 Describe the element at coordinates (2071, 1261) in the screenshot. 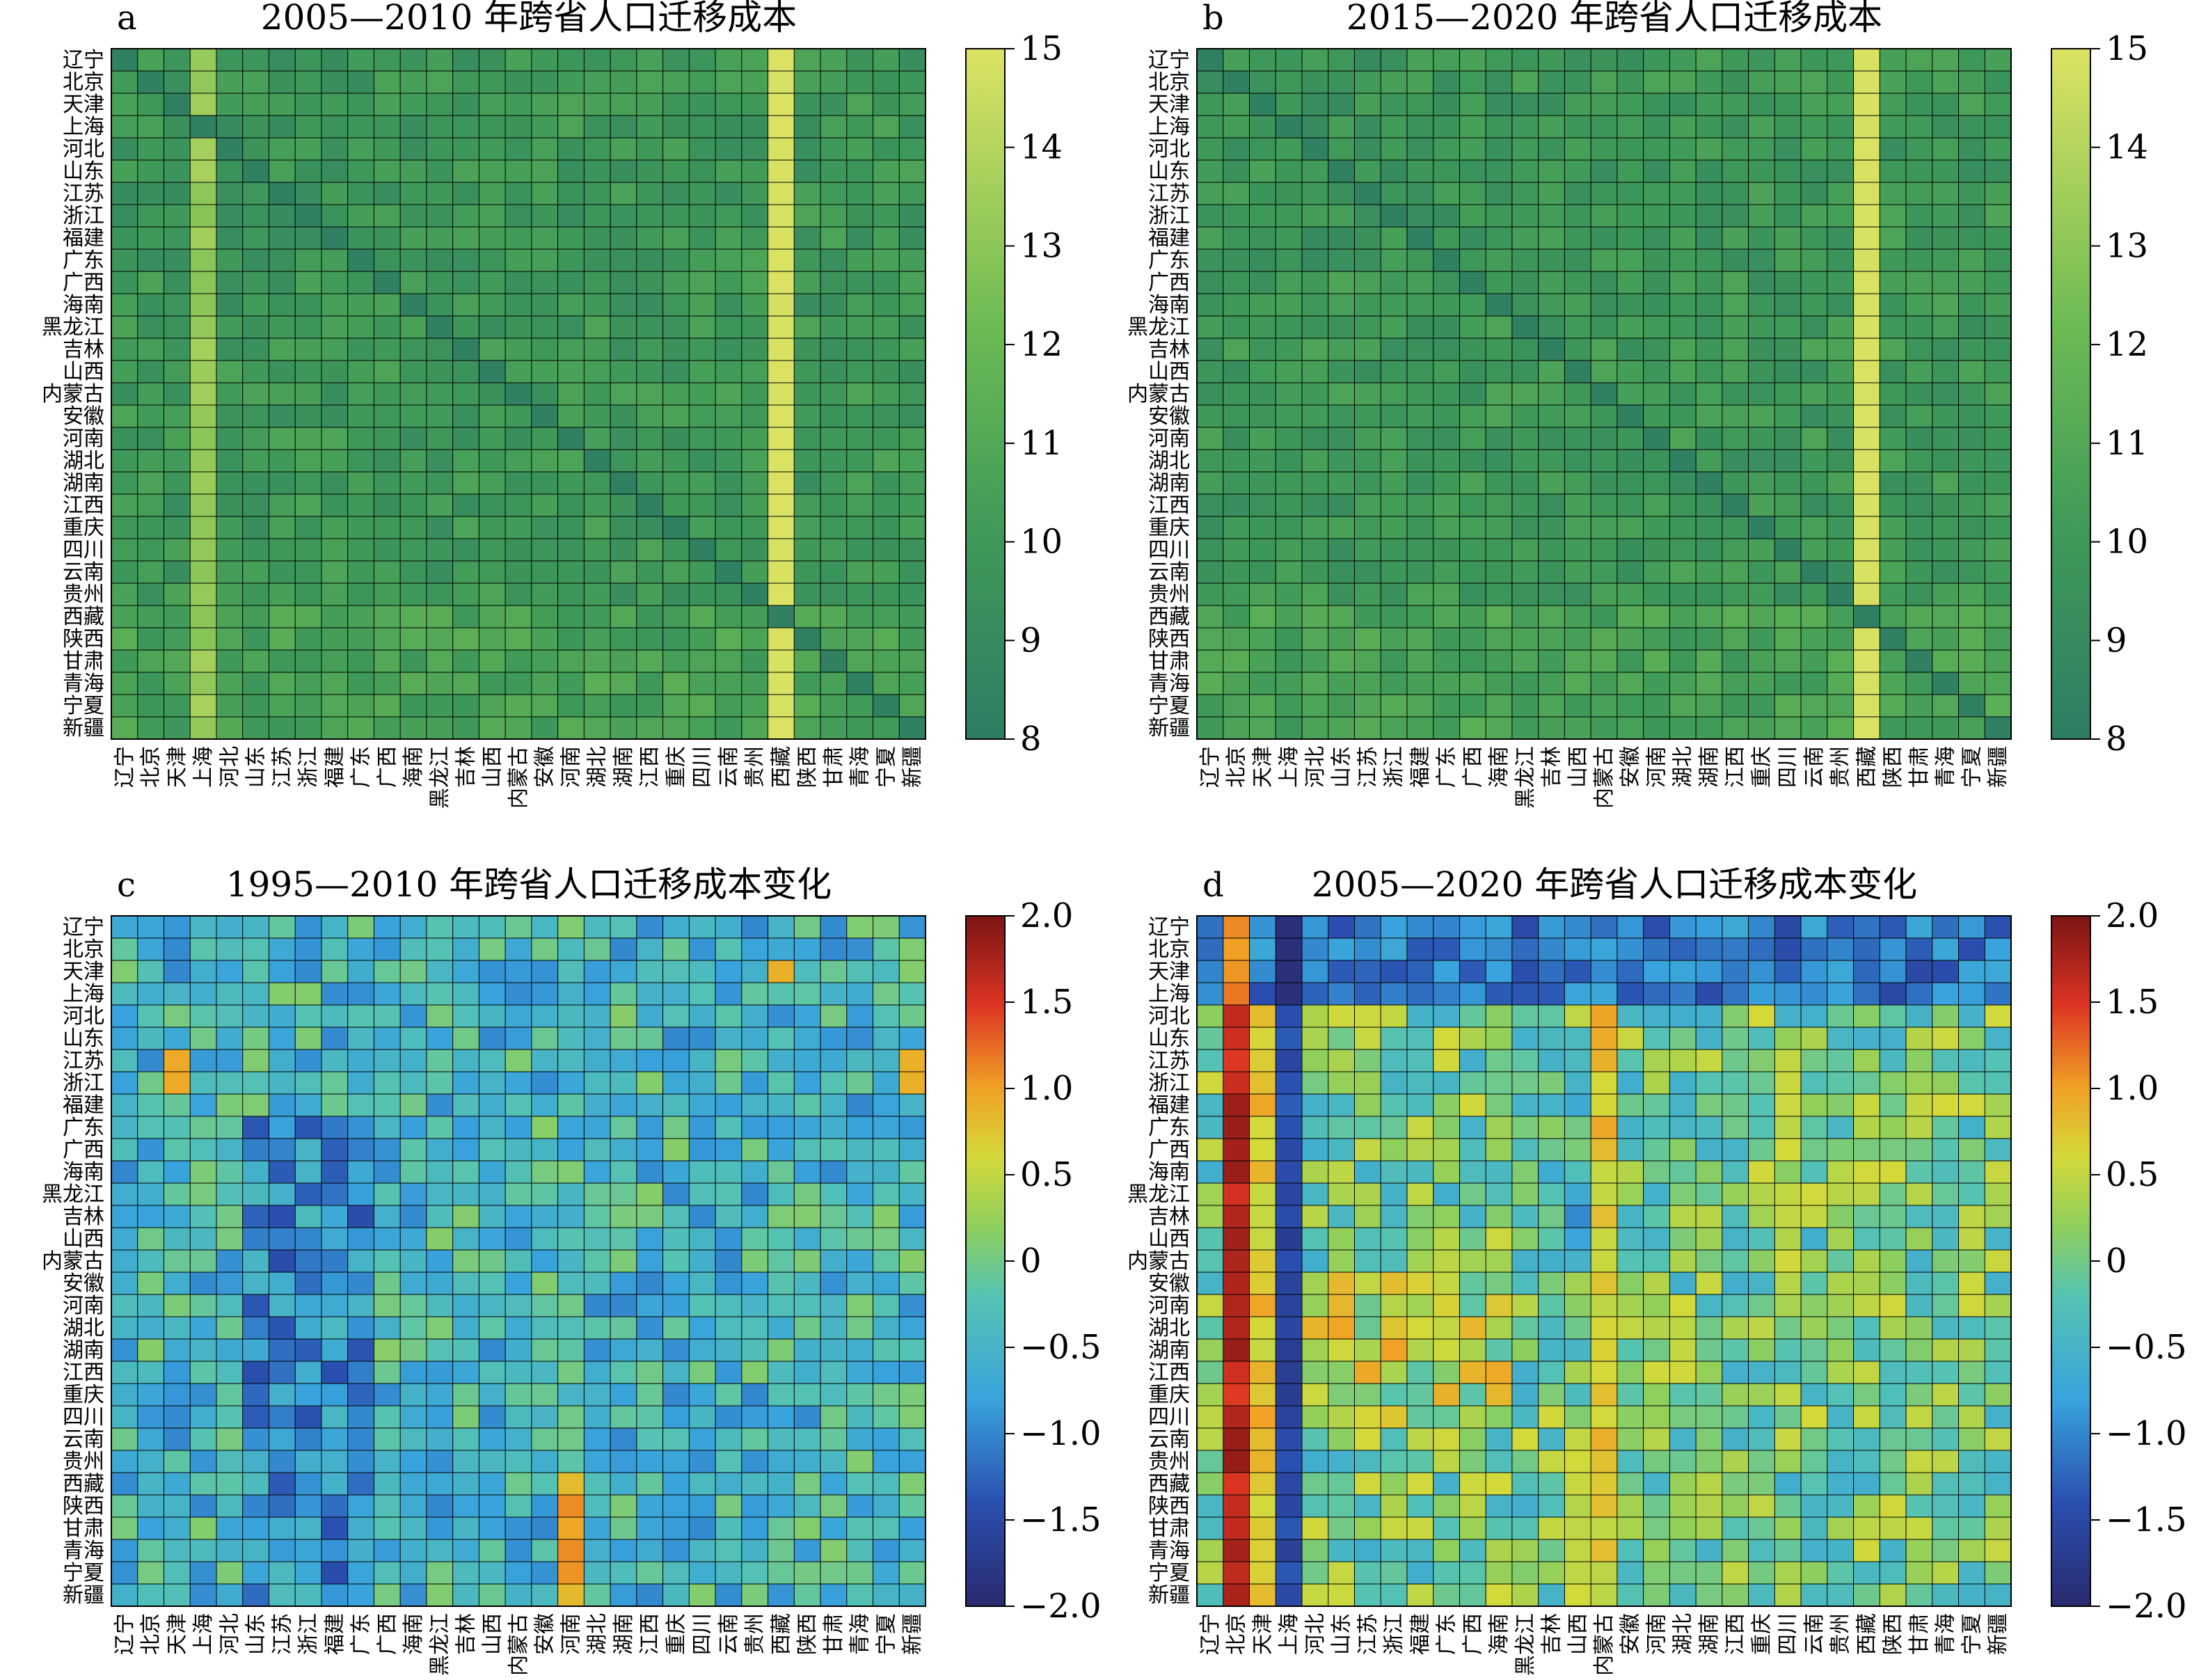

I see `panel-d-colorbar` at that location.